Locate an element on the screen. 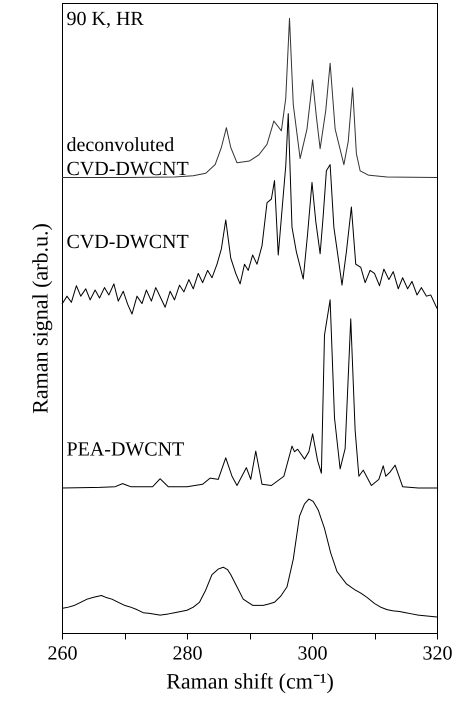 The width and height of the screenshot is (458, 708). series-label: CVD-DWCNT is located at coordinates (127, 241).